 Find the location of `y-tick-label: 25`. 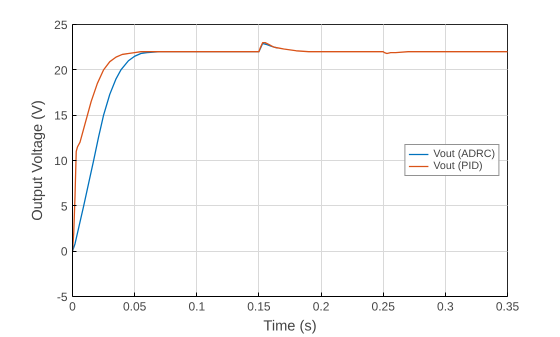

y-tick-label: 25 is located at coordinates (61, 25).